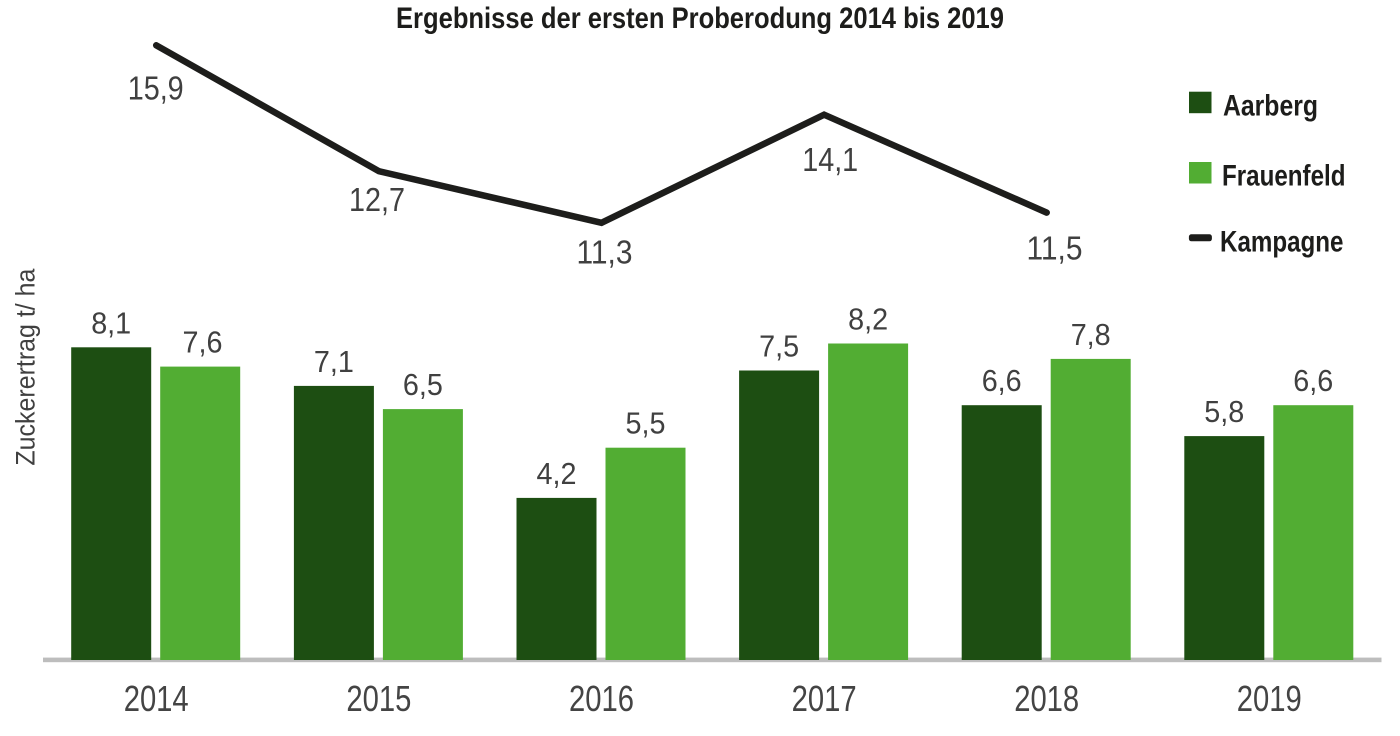 Image resolution: width=1400 pixels, height=736 pixels. Describe the element at coordinates (557, 473) in the screenshot. I see `svg-text: 4,2` at that location.